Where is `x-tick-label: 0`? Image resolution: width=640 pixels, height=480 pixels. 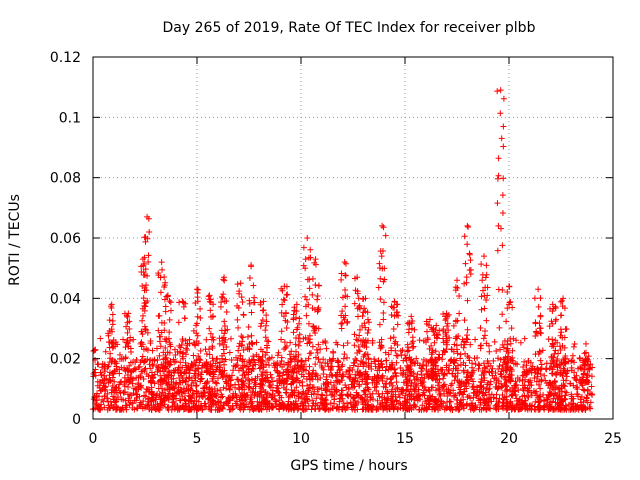
x-tick-label: 0 is located at coordinates (93, 439).